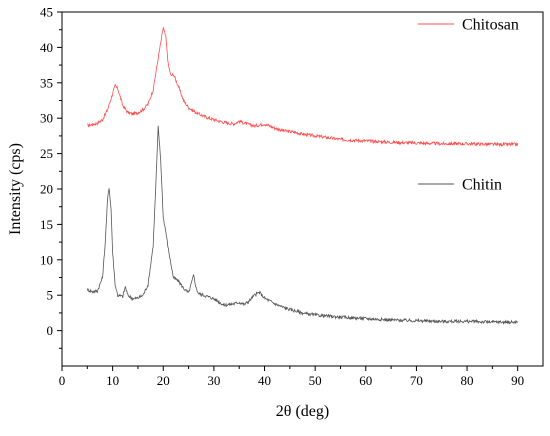 The width and height of the screenshot is (550, 436). I want to click on x-tick-label: 50, so click(315, 380).